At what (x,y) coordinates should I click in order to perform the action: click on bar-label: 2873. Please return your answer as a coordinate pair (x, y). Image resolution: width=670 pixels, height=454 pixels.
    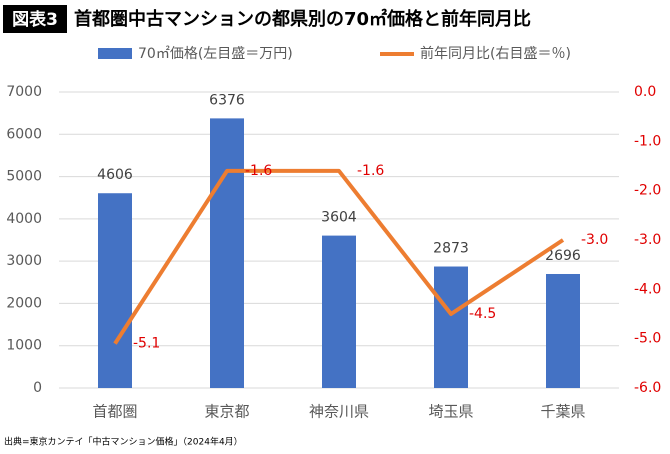
    Looking at the image, I should click on (451, 249).